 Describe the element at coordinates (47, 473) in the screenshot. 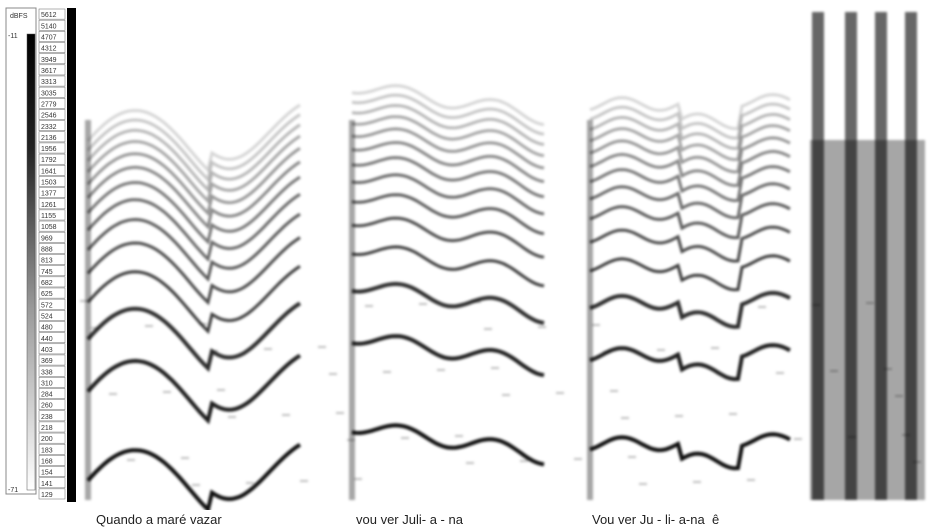

I see `frequency-label: 154` at that location.